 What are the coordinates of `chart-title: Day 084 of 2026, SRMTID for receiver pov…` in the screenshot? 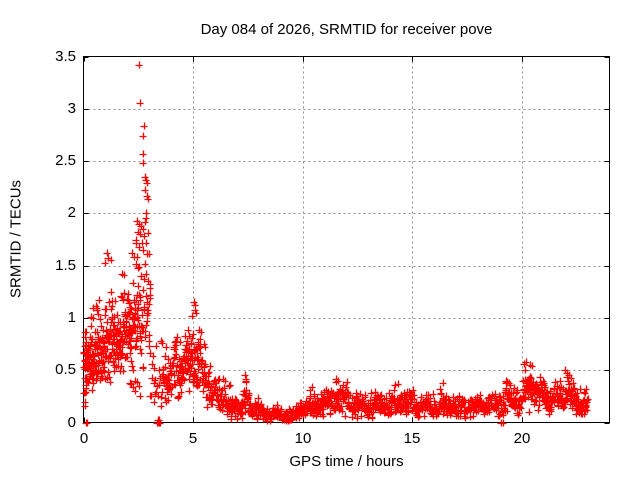 It's located at (346, 29).